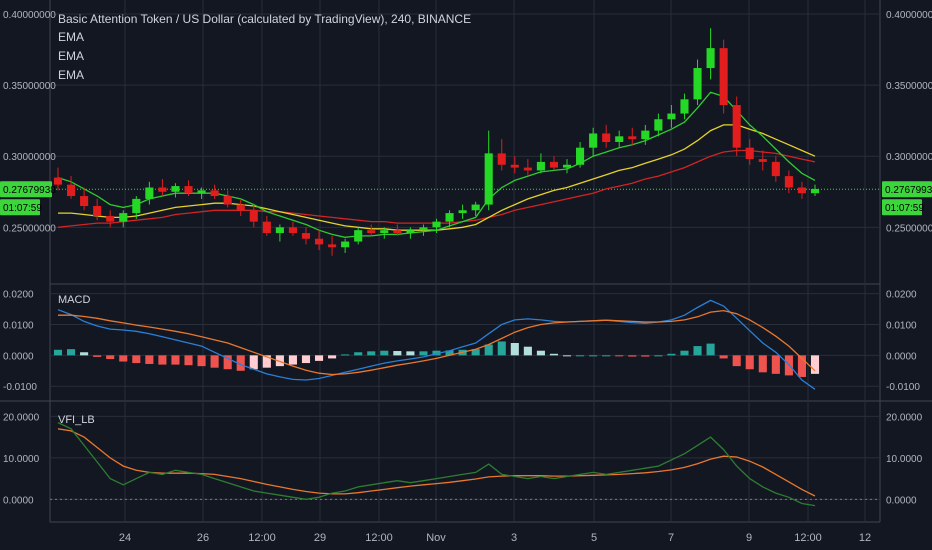  Describe the element at coordinates (203, 538) in the screenshot. I see `x-tick-label: 26` at that location.